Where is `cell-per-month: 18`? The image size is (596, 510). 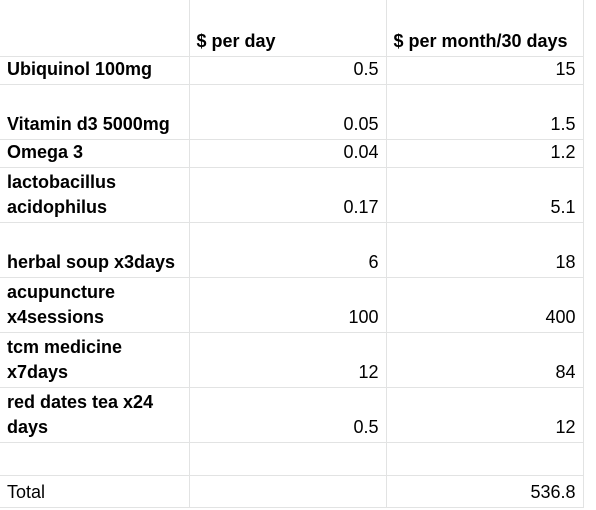 cell-per-month: 18 is located at coordinates (484, 250).